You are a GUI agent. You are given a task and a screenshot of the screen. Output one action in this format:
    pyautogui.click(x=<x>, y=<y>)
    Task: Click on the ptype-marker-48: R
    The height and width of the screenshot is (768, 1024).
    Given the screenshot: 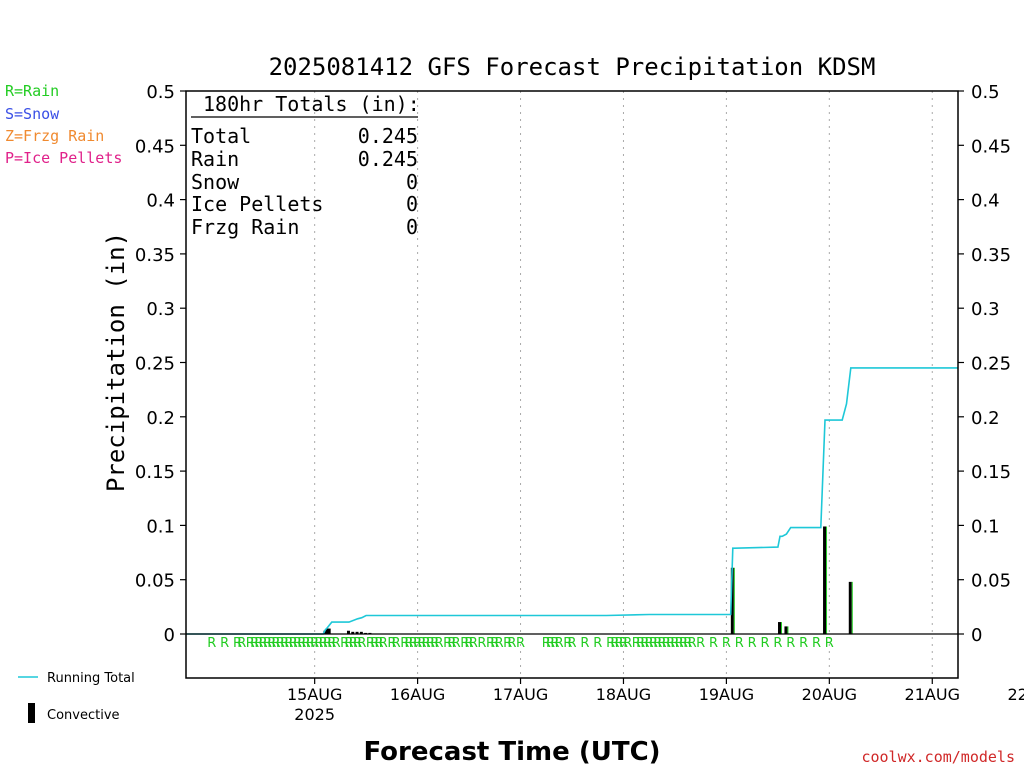 What is the action you would take?
    pyautogui.click(x=464, y=643)
    